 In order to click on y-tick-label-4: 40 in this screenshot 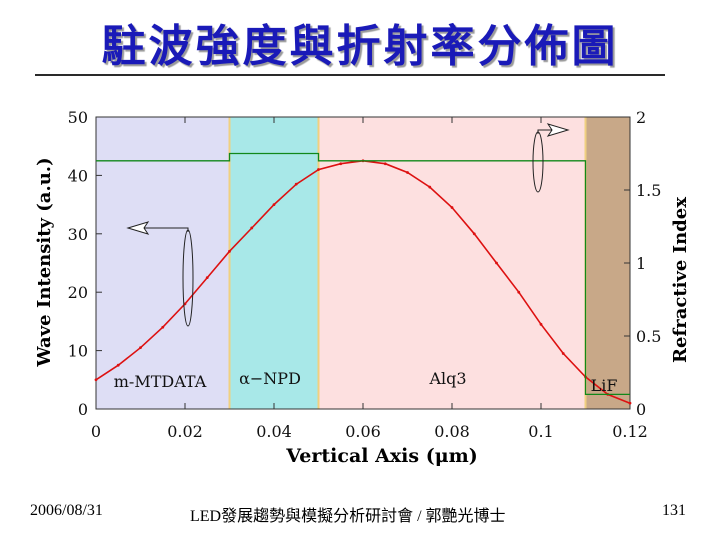, I will do `click(78, 175)`.